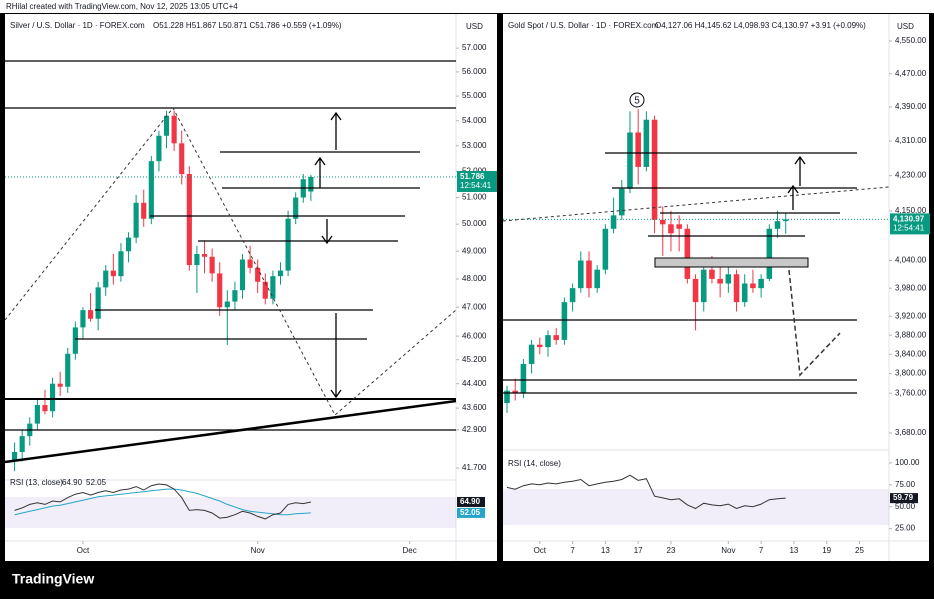 The height and width of the screenshot is (599, 934). Describe the element at coordinates (859, 550) in the screenshot. I see `x-tick-label: 25` at that location.